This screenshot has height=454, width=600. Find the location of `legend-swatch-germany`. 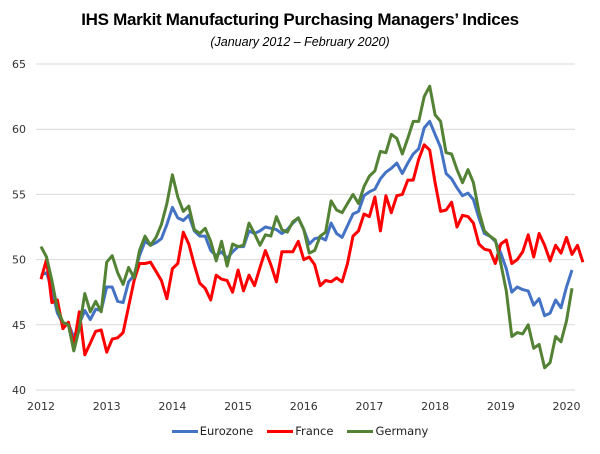

legend-swatch-germany is located at coordinates (360, 431).